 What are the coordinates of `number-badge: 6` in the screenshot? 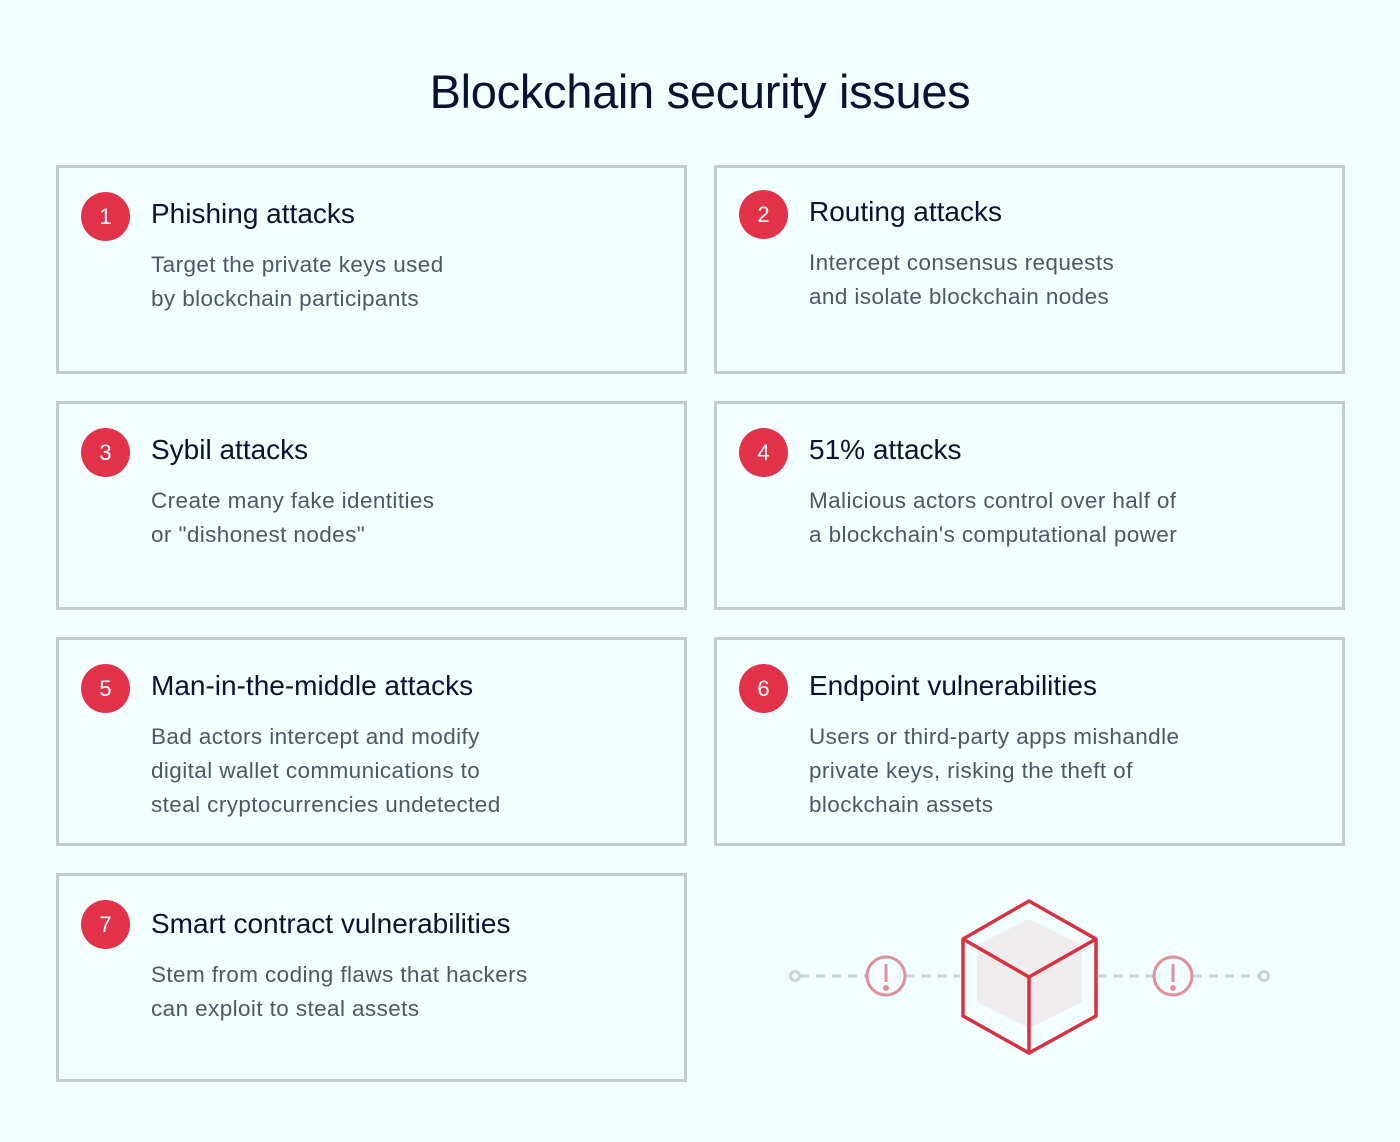 It's located at (763, 688).